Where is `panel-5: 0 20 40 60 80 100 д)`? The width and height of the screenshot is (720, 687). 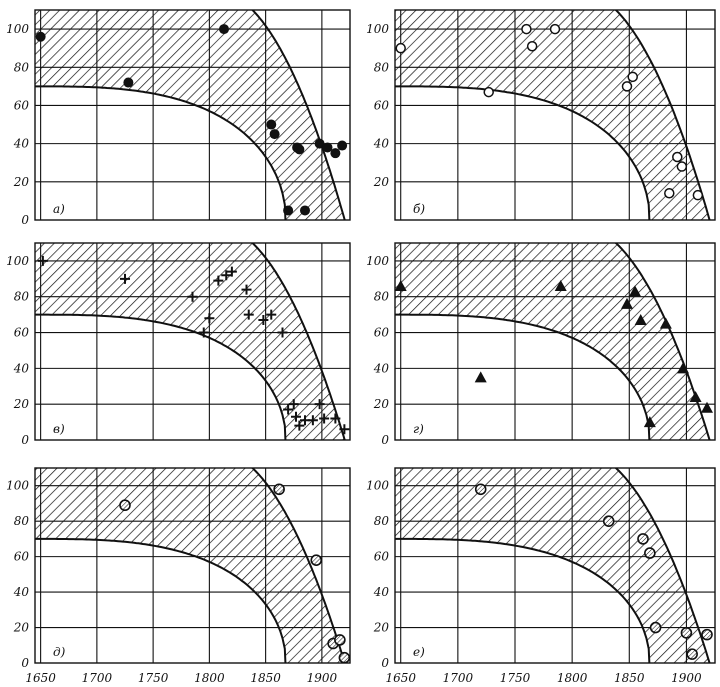 panel-5: 0 20 40 60 80 100 д) is located at coordinates (178, 568).